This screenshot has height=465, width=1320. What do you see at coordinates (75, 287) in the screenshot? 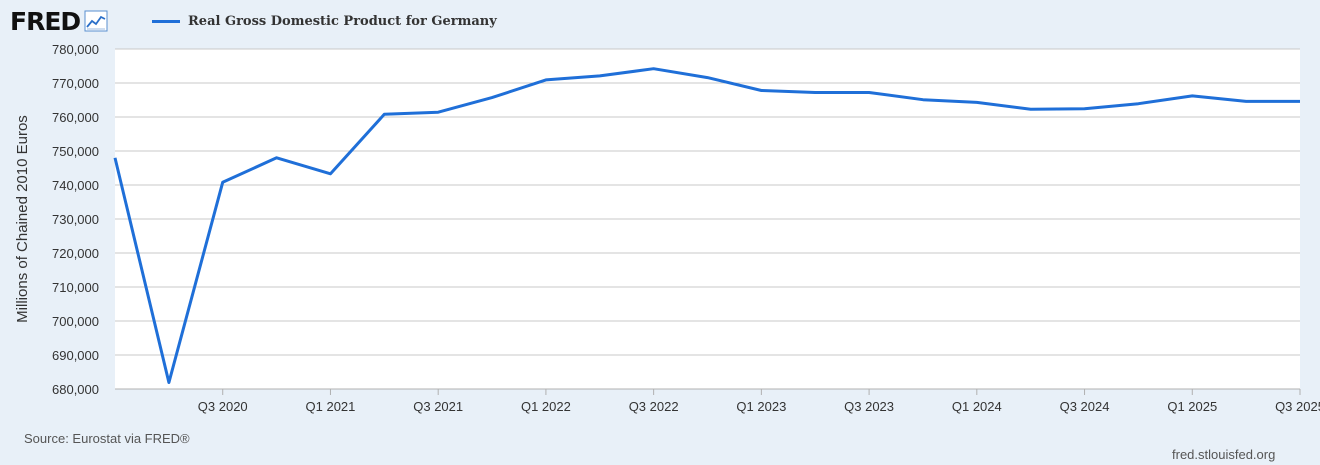
I see `y-tick-label: 710,000` at bounding box center [75, 287].